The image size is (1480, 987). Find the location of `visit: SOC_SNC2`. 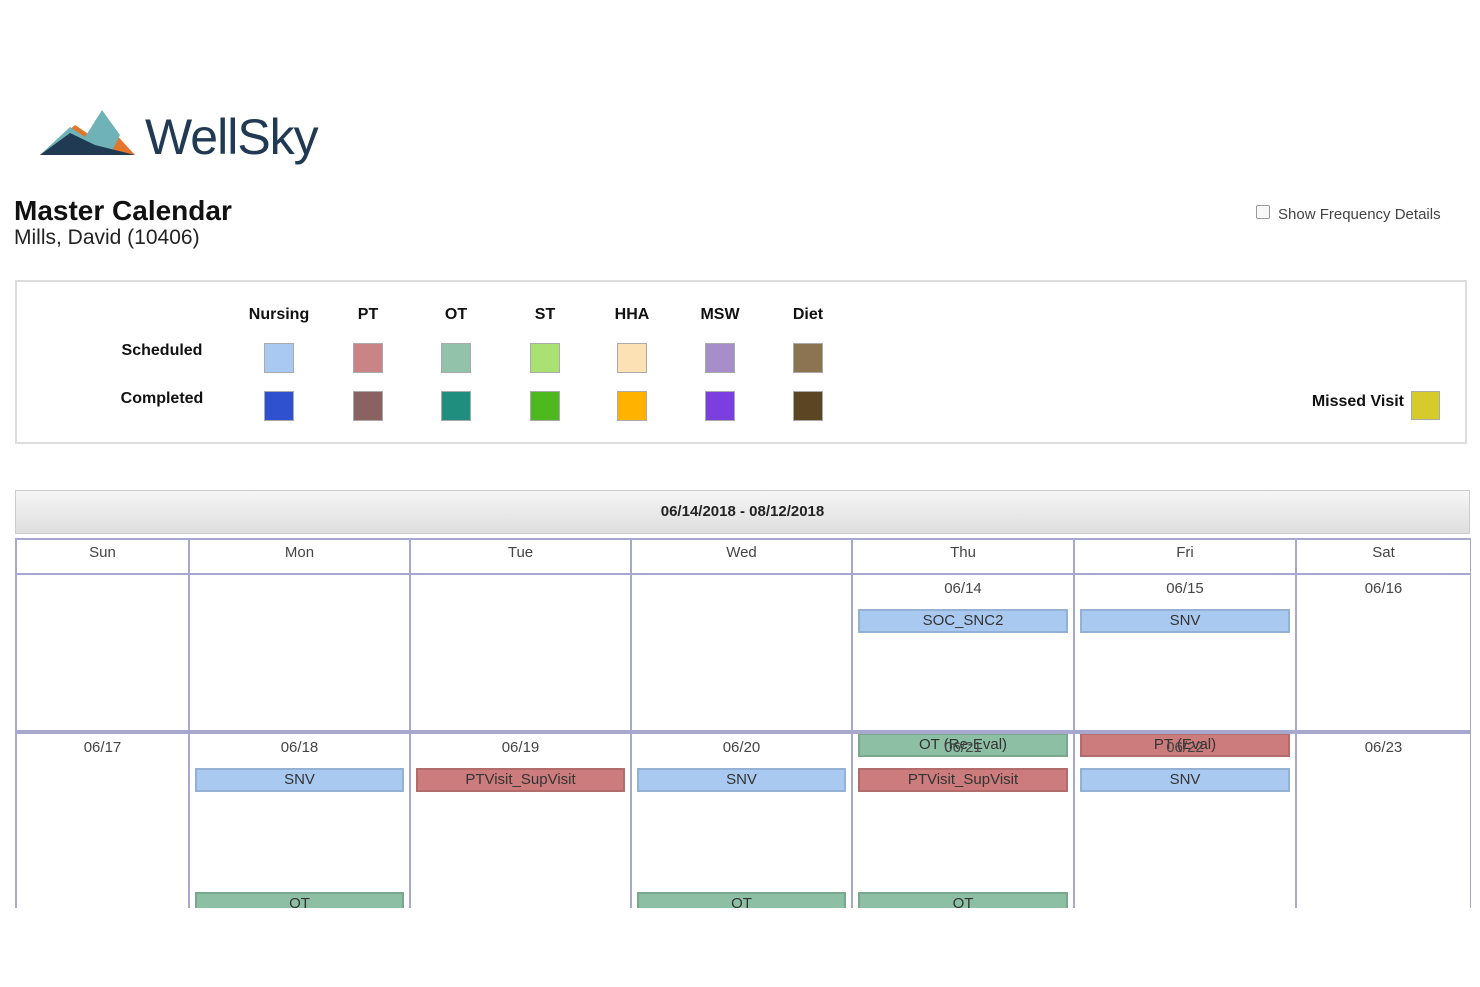

visit: SOC_SNC2 is located at coordinates (963, 621).